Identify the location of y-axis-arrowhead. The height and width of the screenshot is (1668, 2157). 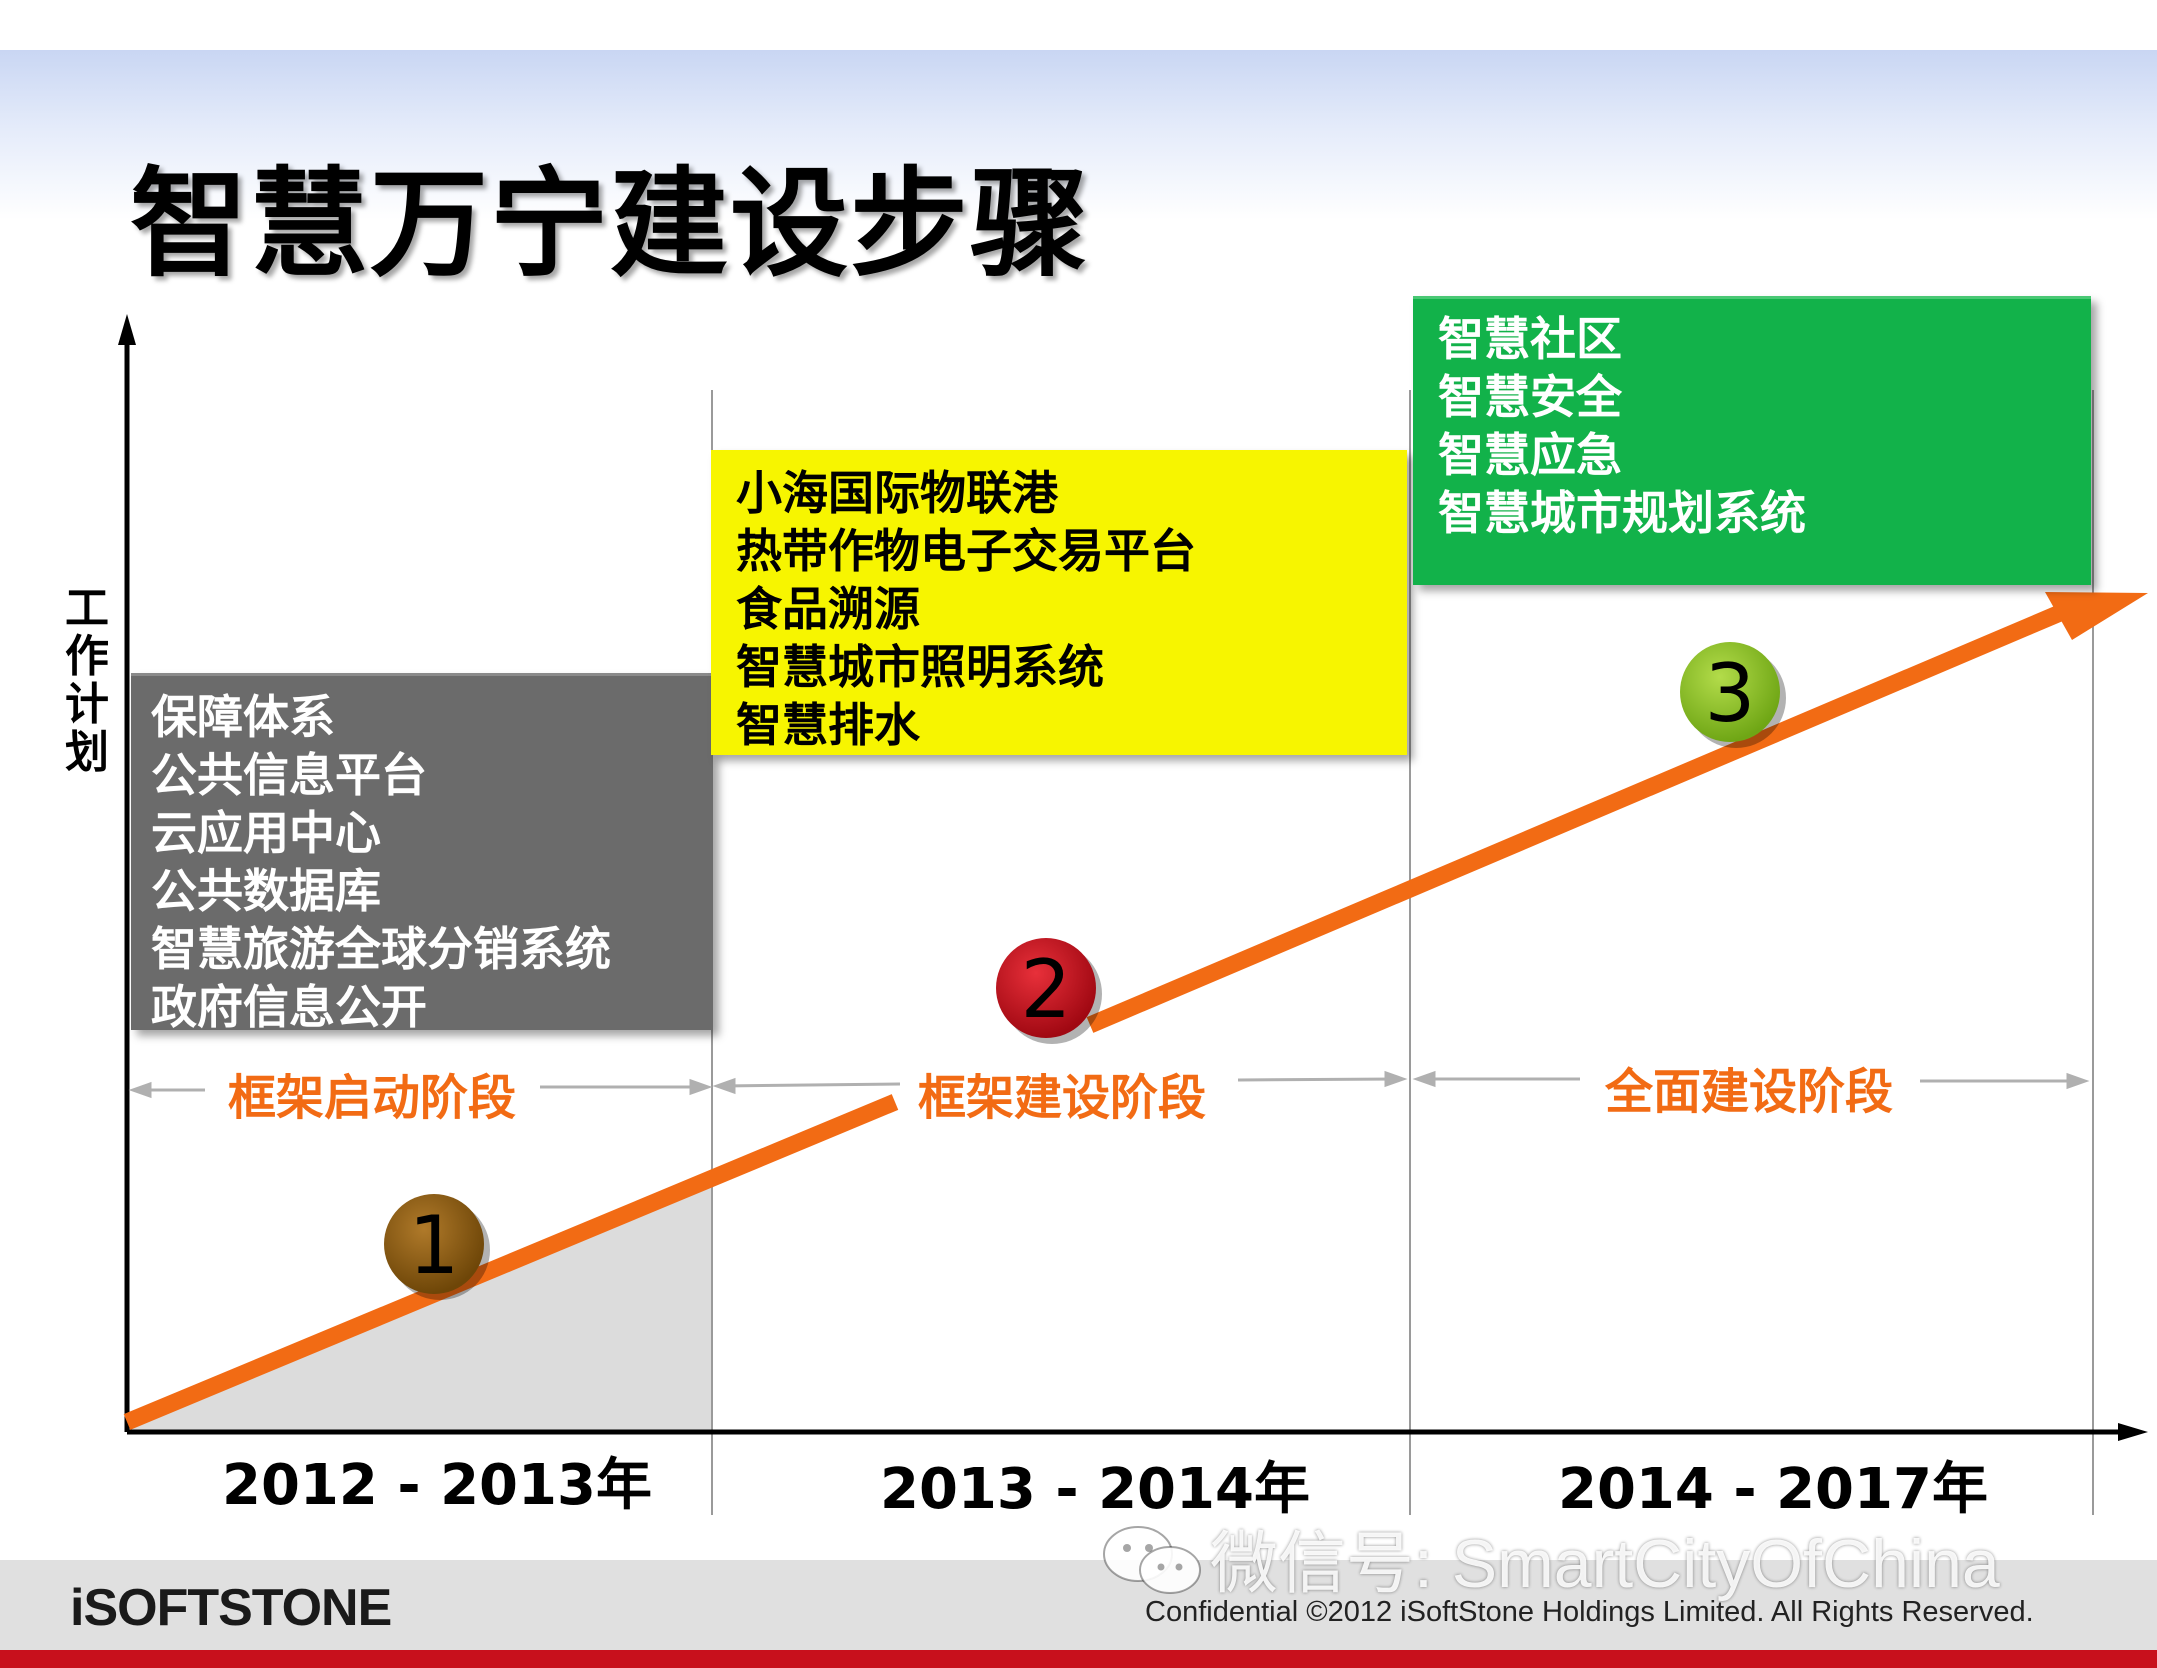
(127, 329).